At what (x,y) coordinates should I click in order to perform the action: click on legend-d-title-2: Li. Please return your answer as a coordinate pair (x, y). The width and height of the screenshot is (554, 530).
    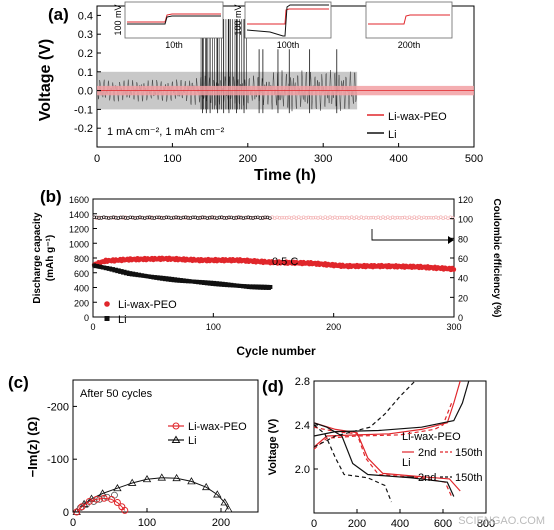
    Looking at the image, I should click on (406, 463).